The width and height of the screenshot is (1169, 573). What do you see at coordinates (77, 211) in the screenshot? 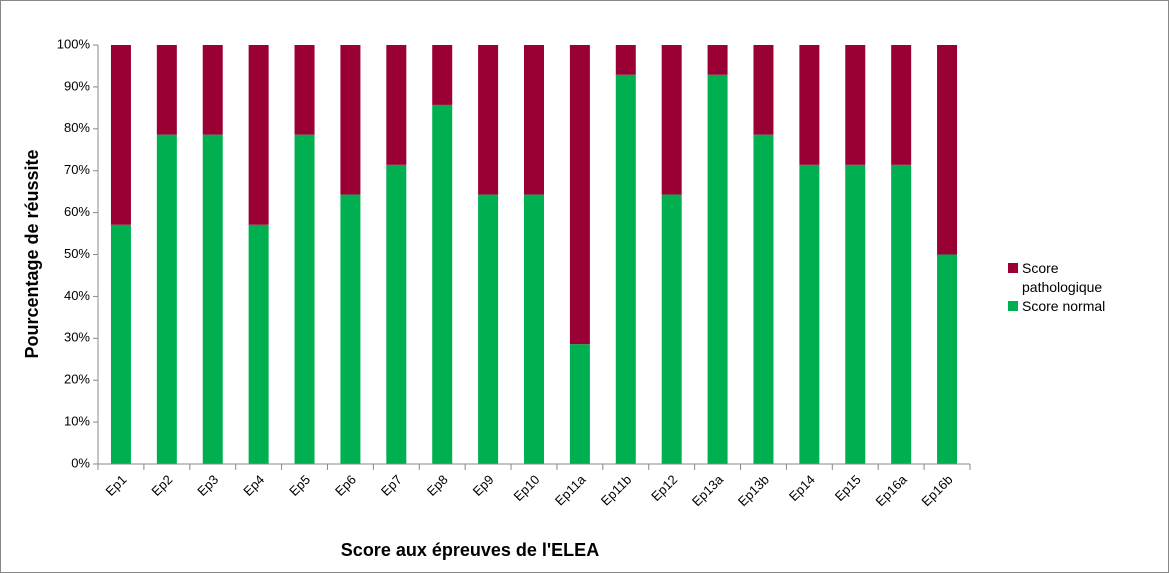
I see `y-tick-label: 60%` at bounding box center [77, 211].